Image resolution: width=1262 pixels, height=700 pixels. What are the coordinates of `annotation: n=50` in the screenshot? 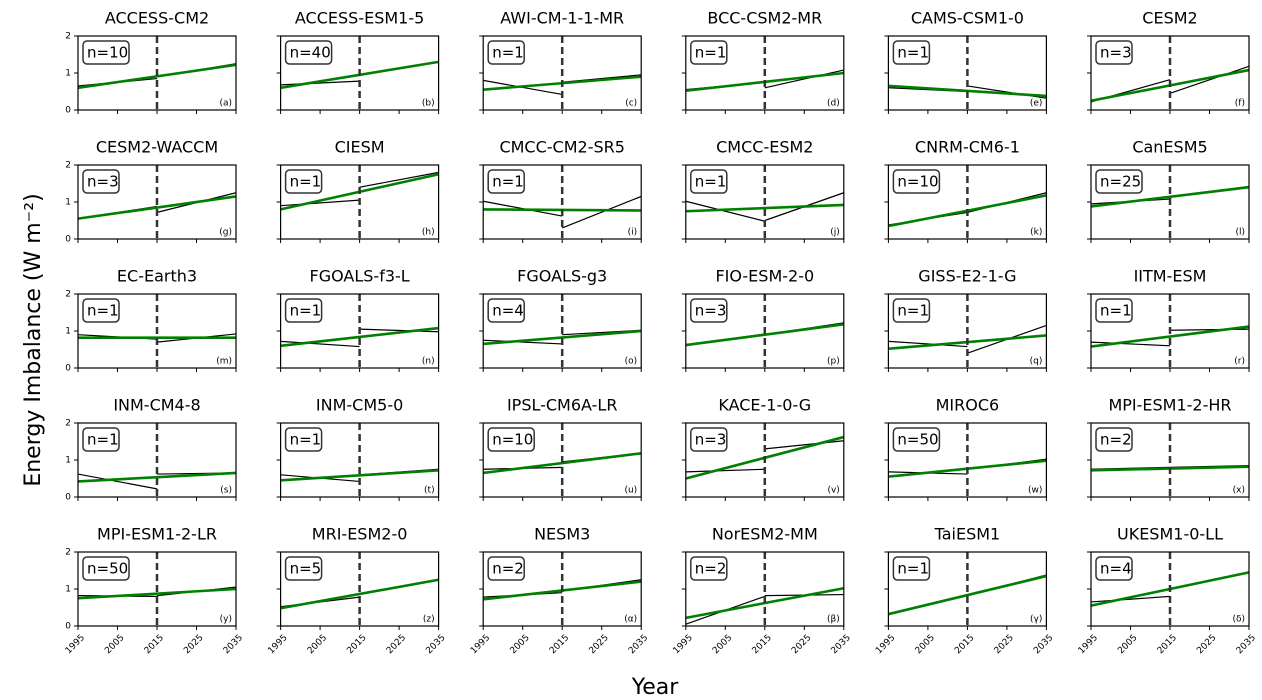 It's located at (917, 440).